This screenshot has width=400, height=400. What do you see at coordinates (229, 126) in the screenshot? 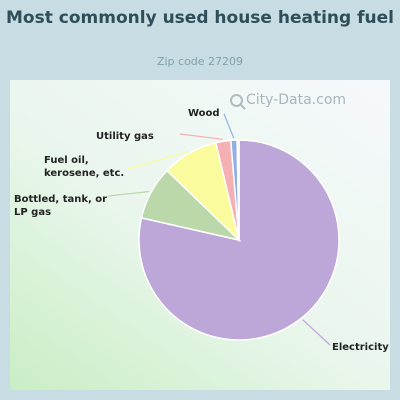
I see `leader-line-wood` at bounding box center [229, 126].